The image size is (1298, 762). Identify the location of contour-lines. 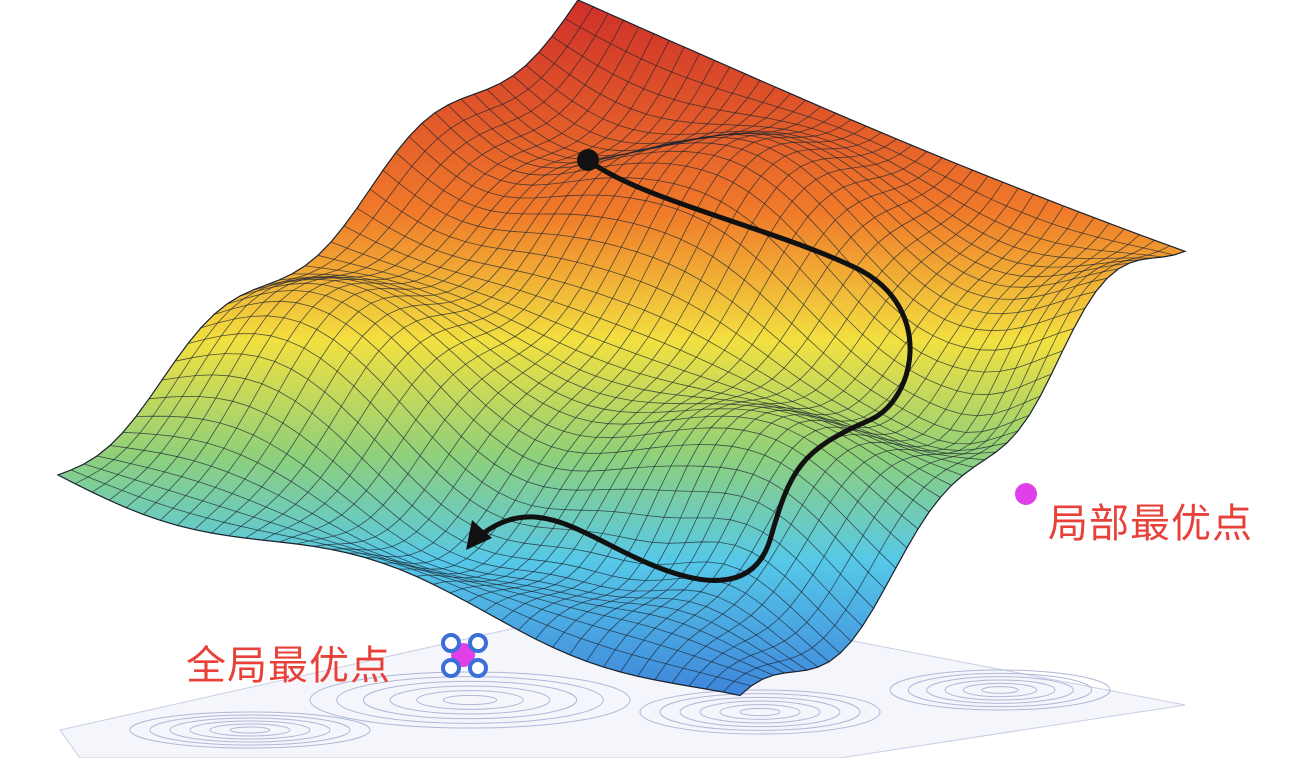
(620, 709).